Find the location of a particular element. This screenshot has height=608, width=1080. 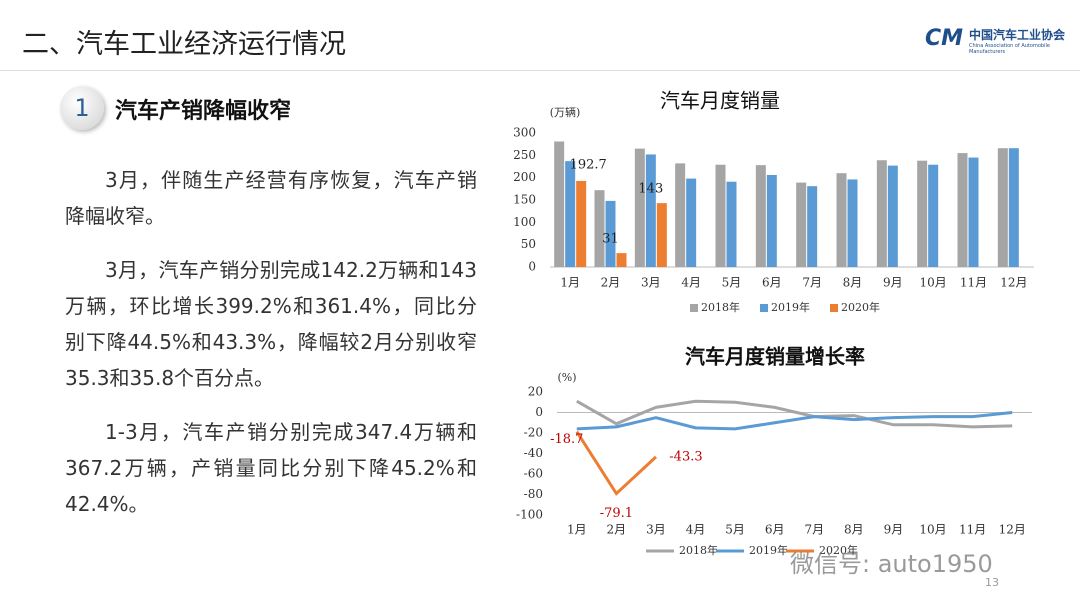

chart-title: 汽车月度销量增长率 is located at coordinates (775, 357).